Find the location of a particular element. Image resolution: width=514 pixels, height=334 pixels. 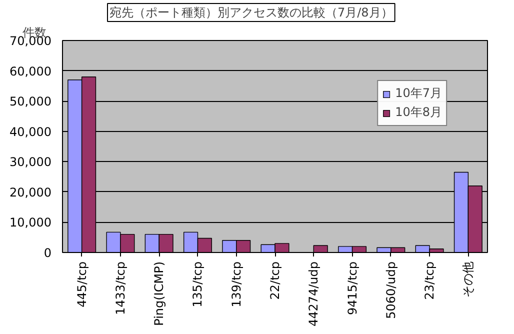

x-tick-label: 9415/tcp is located at coordinates (352, 288).